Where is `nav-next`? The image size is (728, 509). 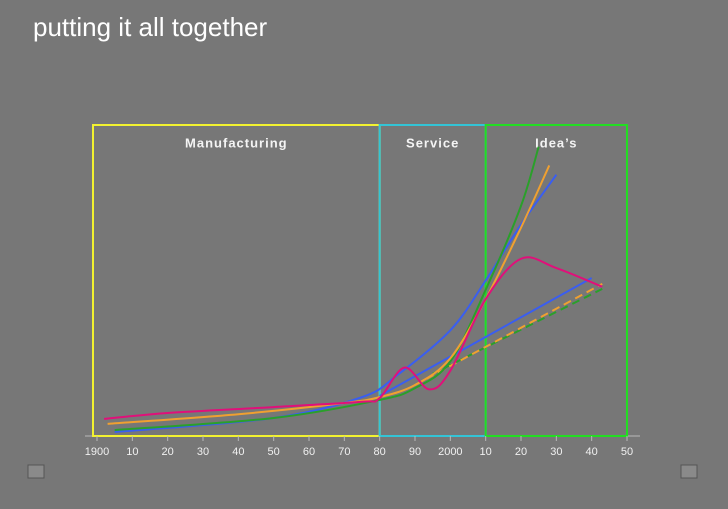 nav-next is located at coordinates (689, 471).